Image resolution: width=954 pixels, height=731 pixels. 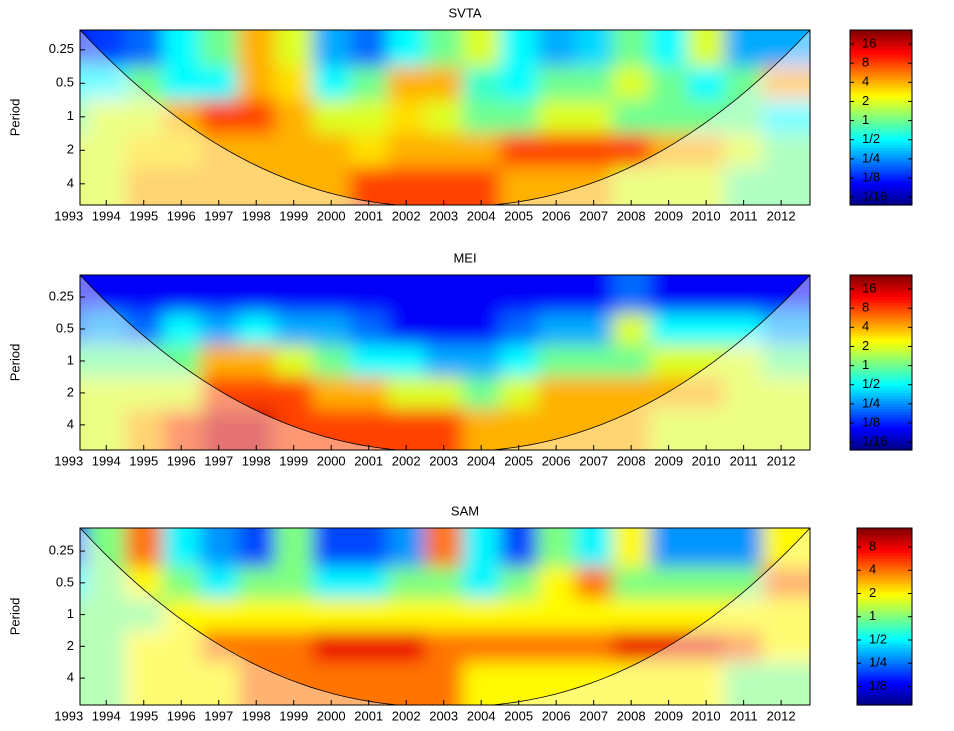 What do you see at coordinates (871, 157) in the screenshot?
I see `colorbar-tick-label: 1/4` at bounding box center [871, 157].